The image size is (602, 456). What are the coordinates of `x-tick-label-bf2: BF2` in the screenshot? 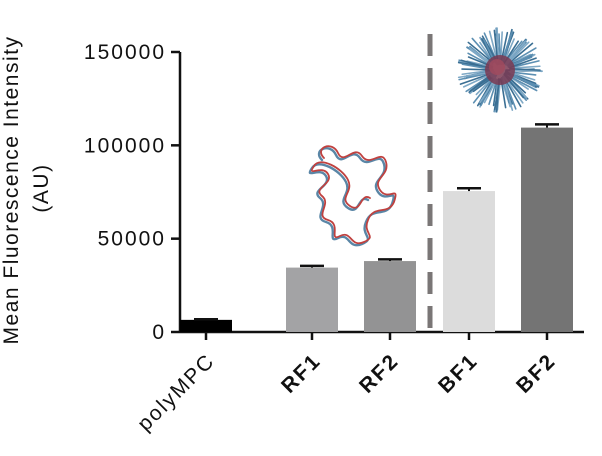 It's located at (536, 373).